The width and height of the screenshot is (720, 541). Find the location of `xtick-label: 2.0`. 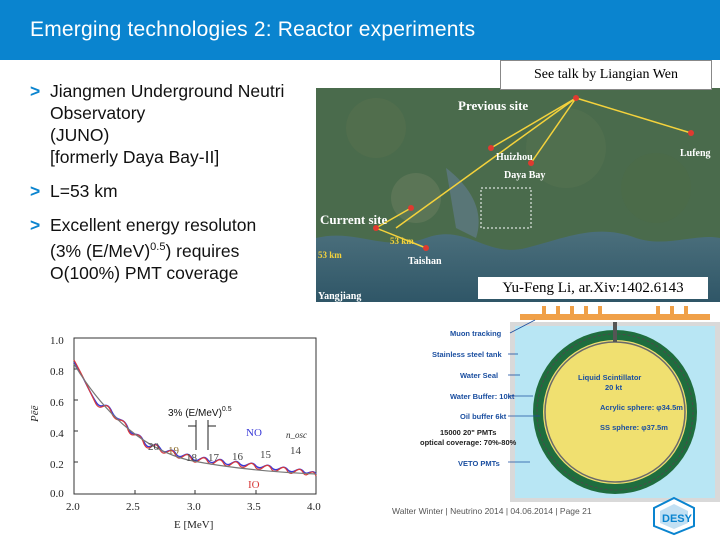

xtick-label: 2.0 is located at coordinates (73, 507).